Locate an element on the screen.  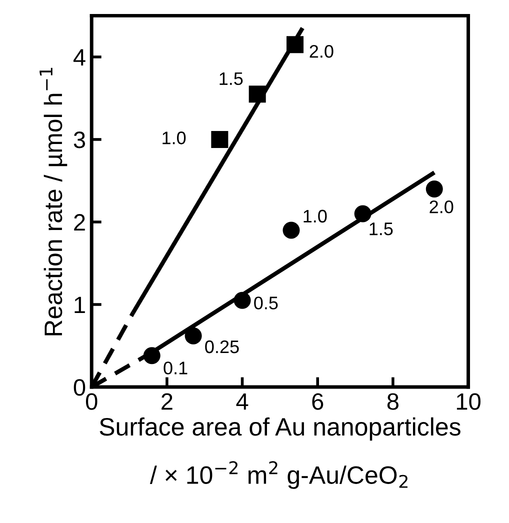
y-tick-label: 2 is located at coordinates (79, 222).